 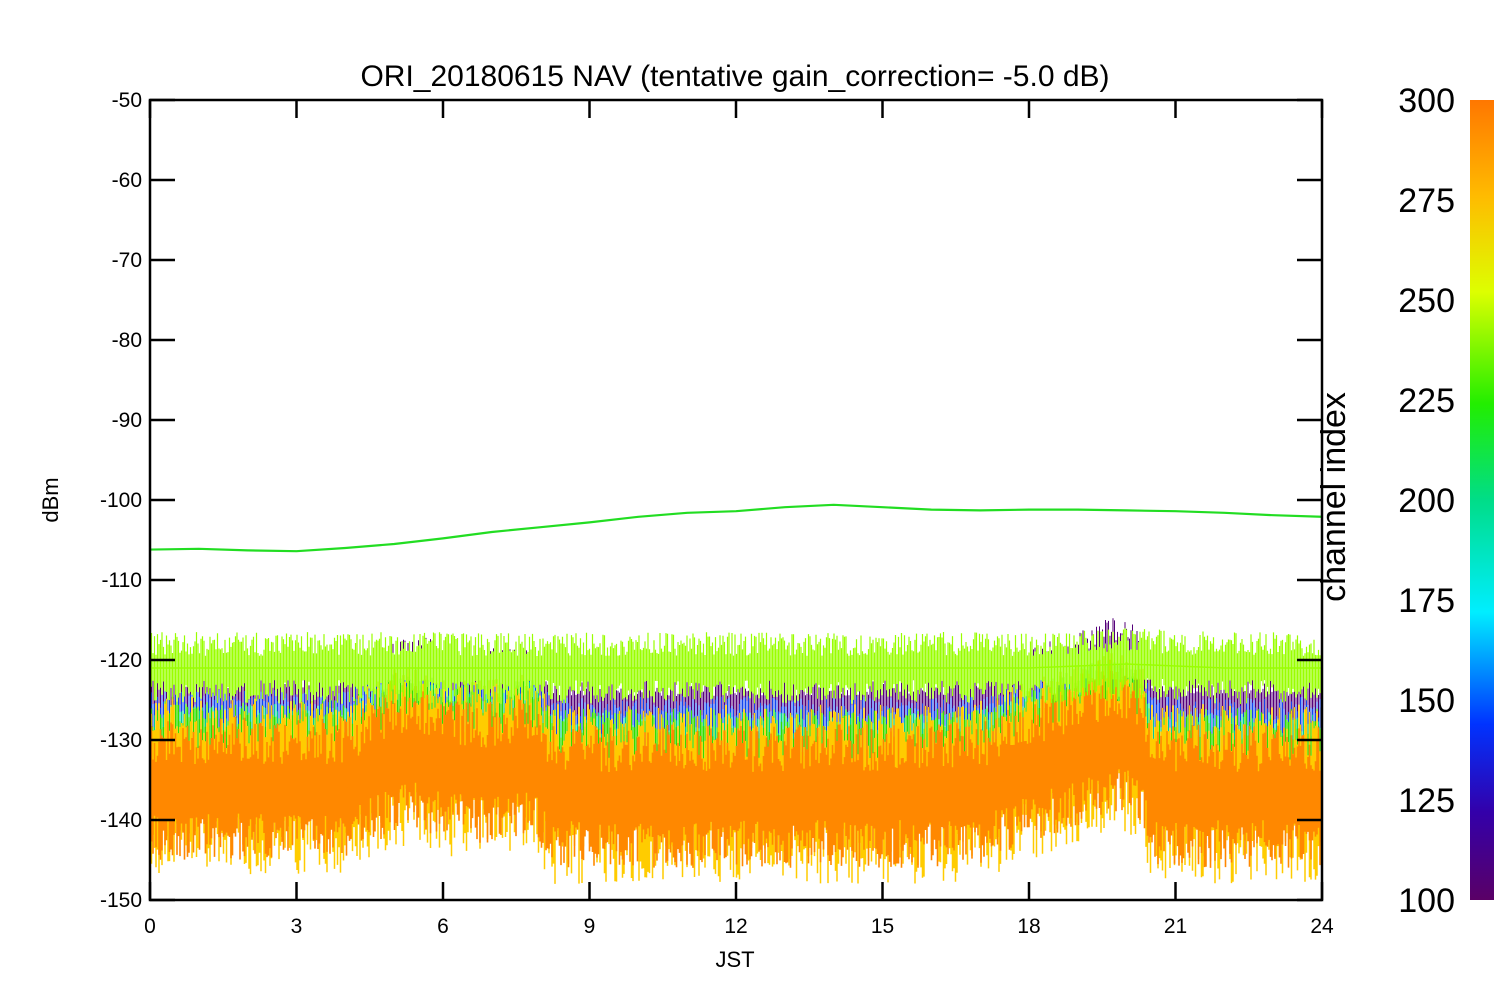 I want to click on y-tick-label: -130, so click(x=121, y=740).